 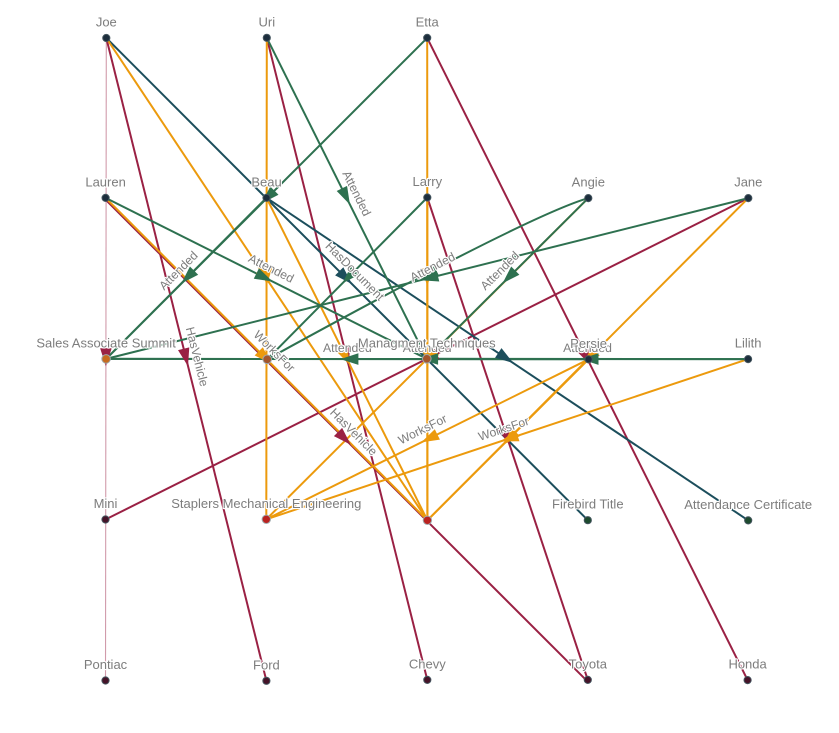 What do you see at coordinates (427, 181) in the screenshot?
I see `svg-text: Larry` at bounding box center [427, 181].